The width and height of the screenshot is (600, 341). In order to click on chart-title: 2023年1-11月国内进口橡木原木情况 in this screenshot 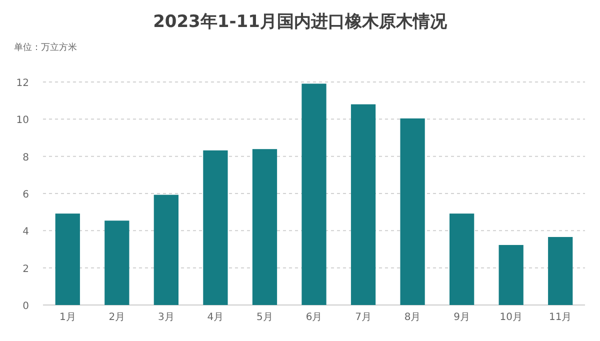, I will do `click(300, 22)`.